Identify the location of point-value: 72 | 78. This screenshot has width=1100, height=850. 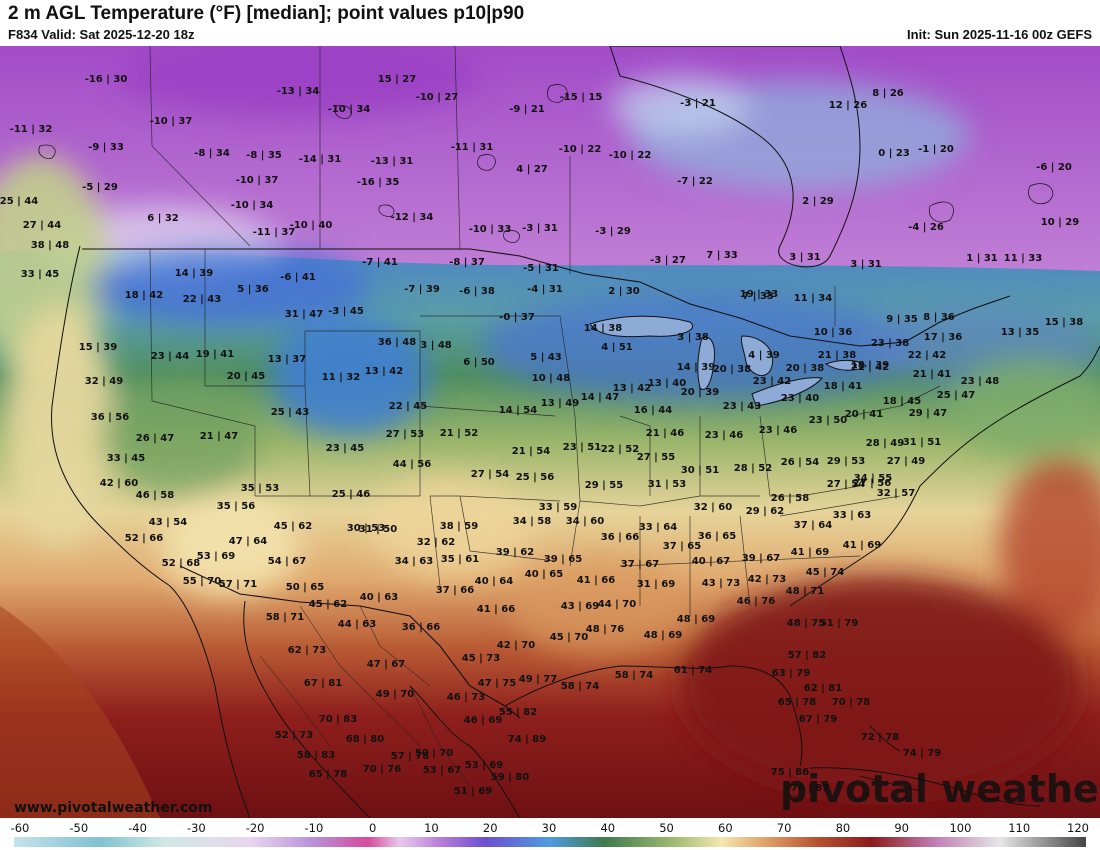
(880, 737).